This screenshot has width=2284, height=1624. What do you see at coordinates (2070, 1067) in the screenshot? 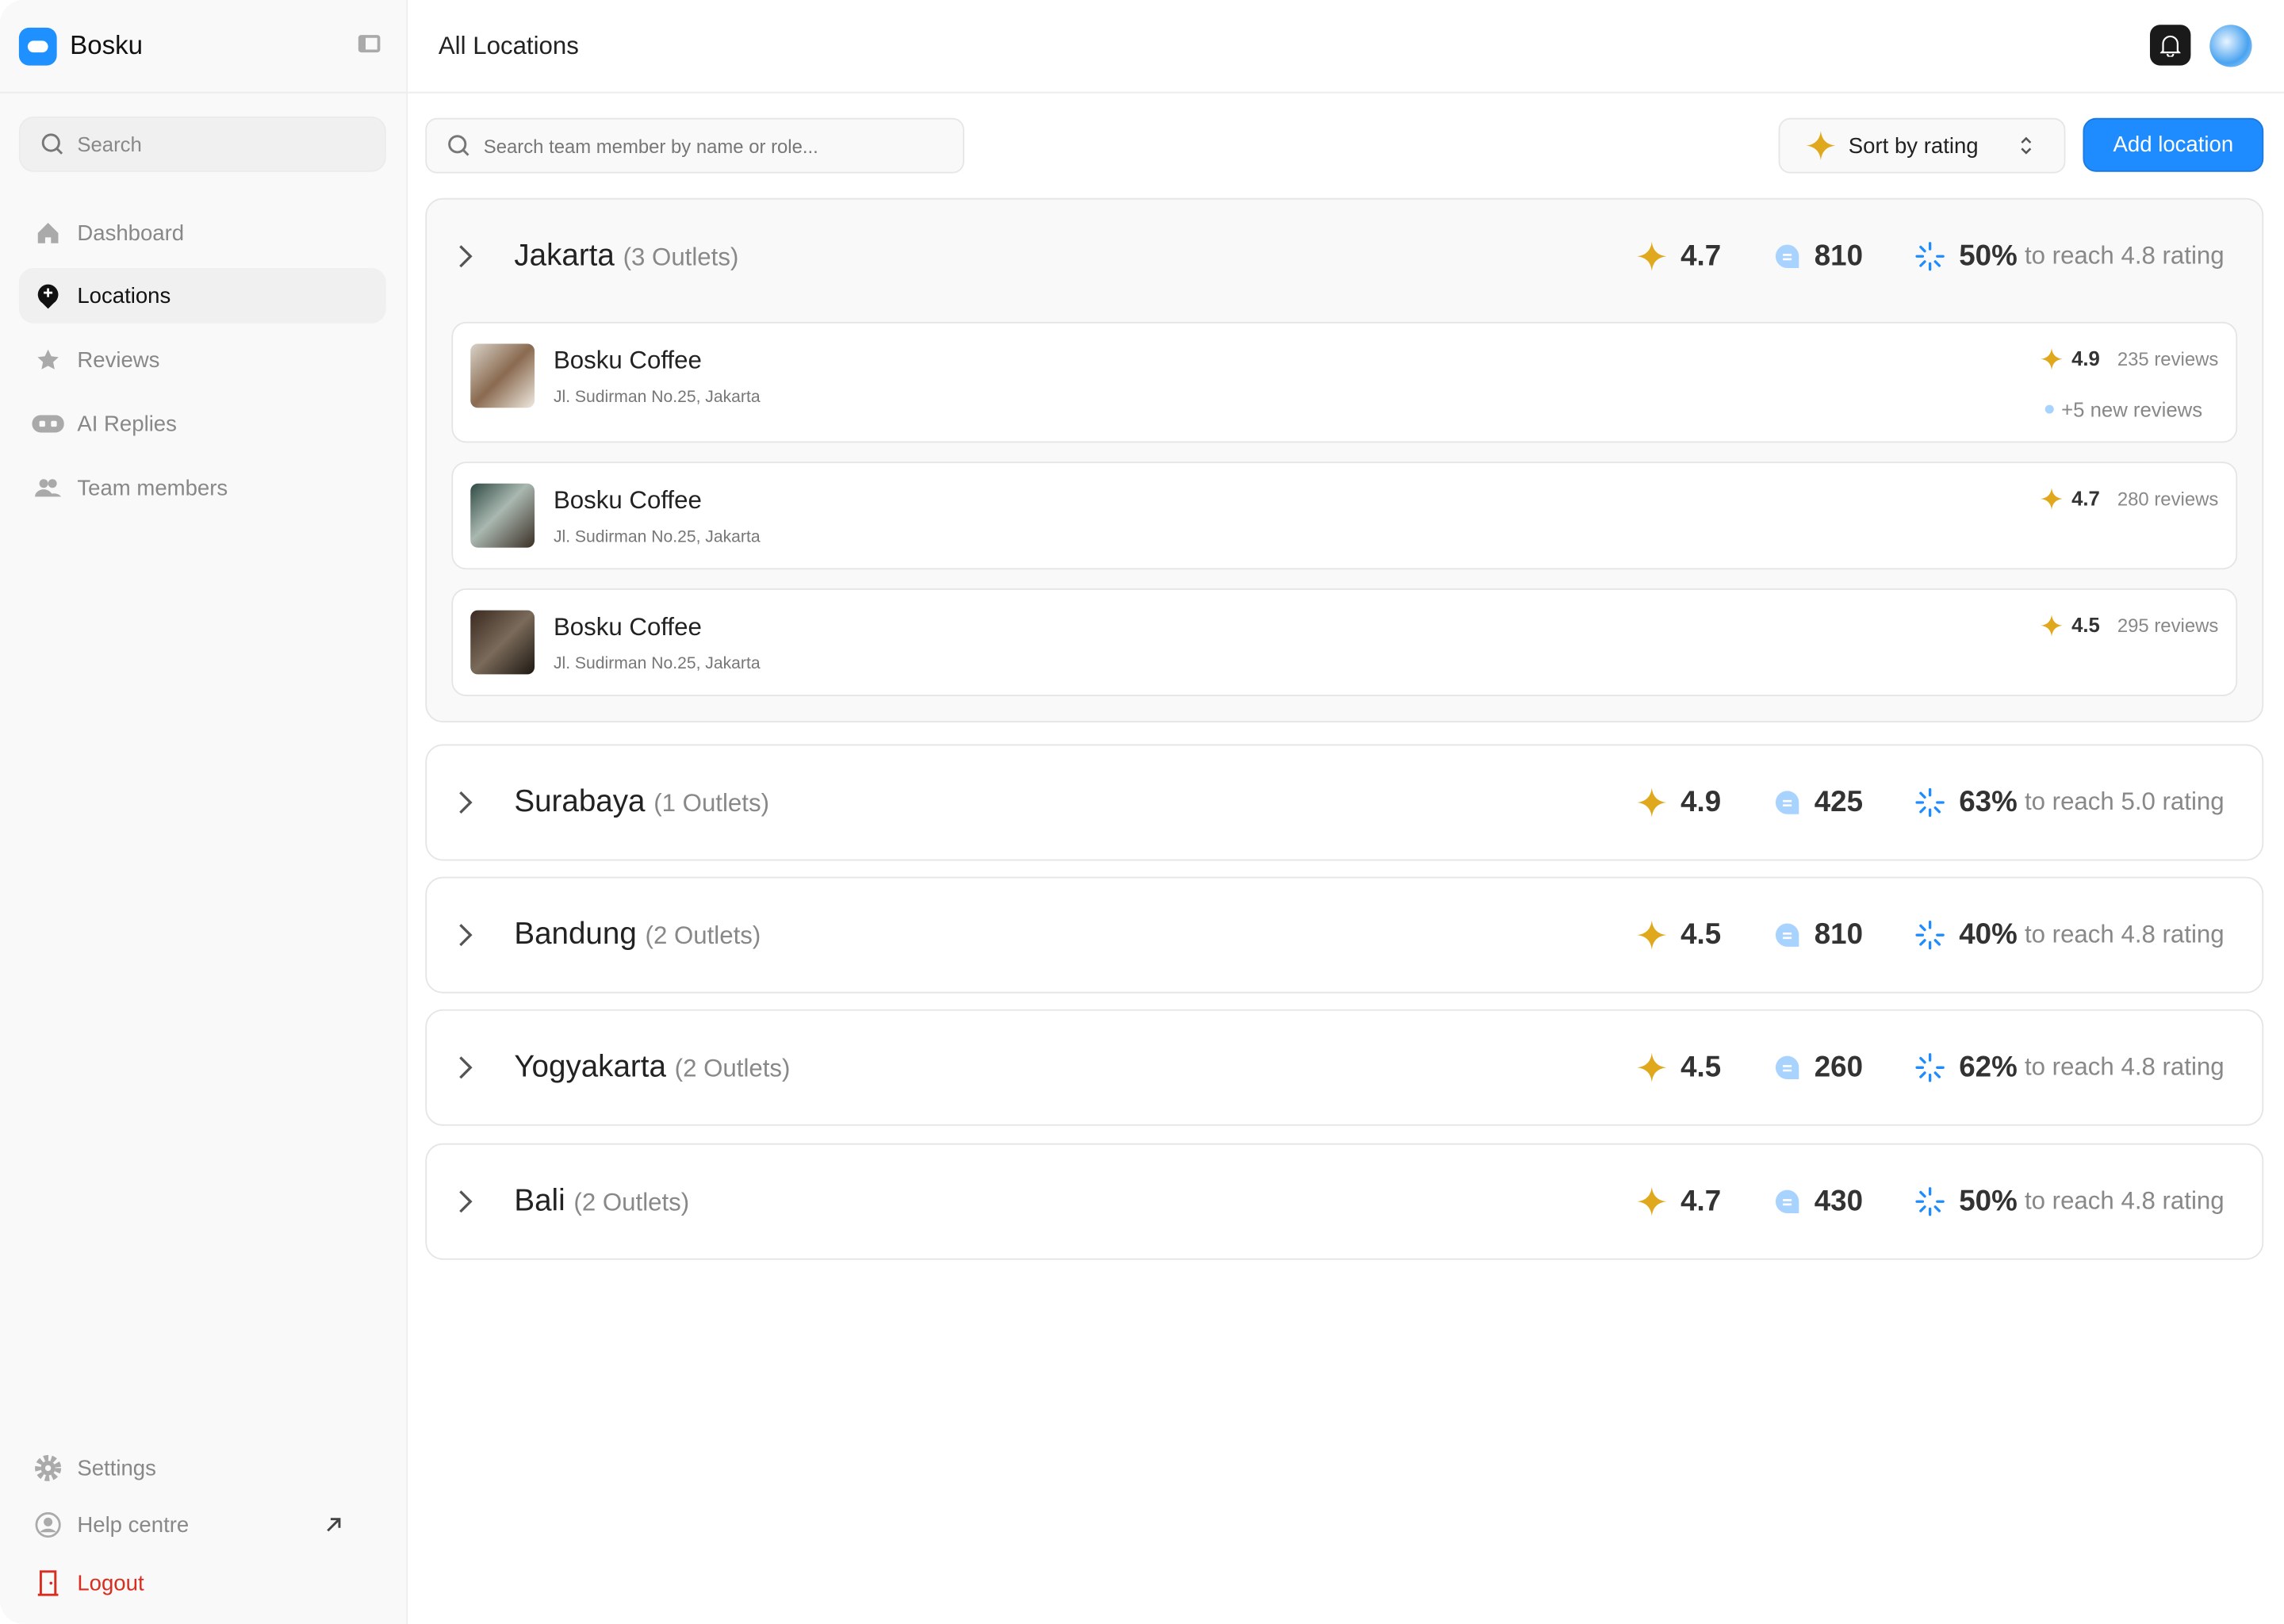
I see `goal-stat: 62% to reach 4.8 rating` at bounding box center [2070, 1067].